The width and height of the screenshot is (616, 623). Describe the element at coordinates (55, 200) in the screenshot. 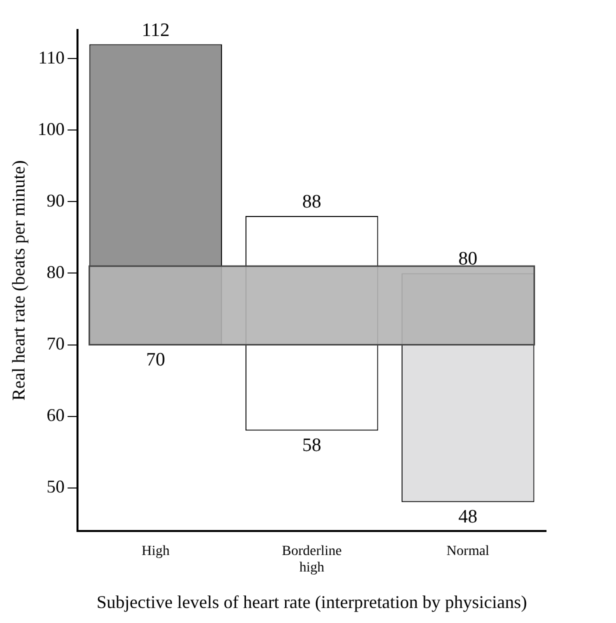

I see `y-tick-label: 90` at that location.